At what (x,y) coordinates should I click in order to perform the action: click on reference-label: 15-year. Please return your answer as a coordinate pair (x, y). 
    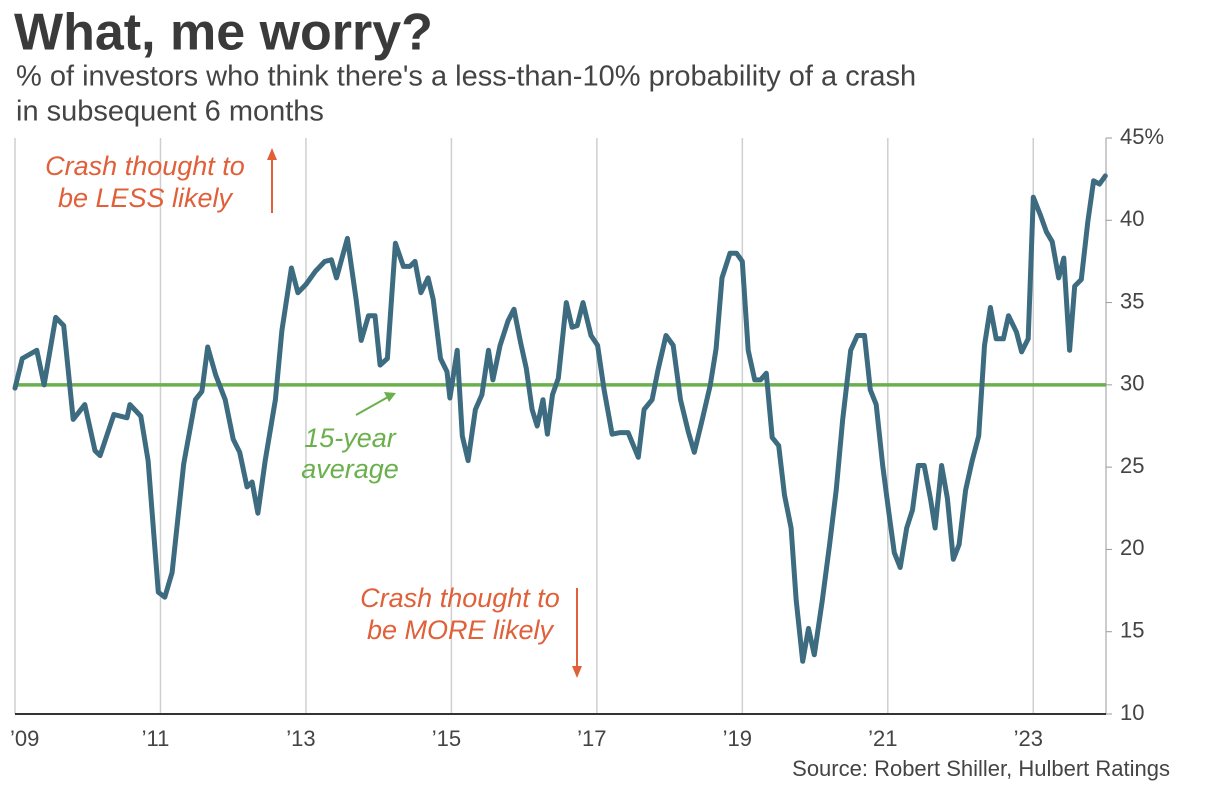
    Looking at the image, I should click on (350, 438).